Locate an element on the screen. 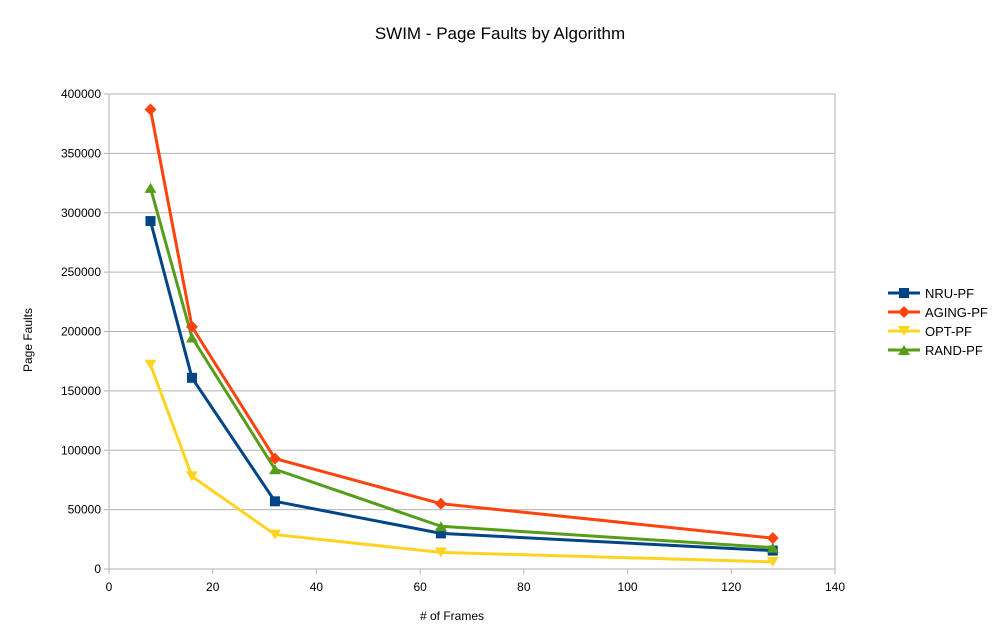 The image size is (999, 644). chart-title: SWIM - Page Faults by Algorithm is located at coordinates (500, 33).